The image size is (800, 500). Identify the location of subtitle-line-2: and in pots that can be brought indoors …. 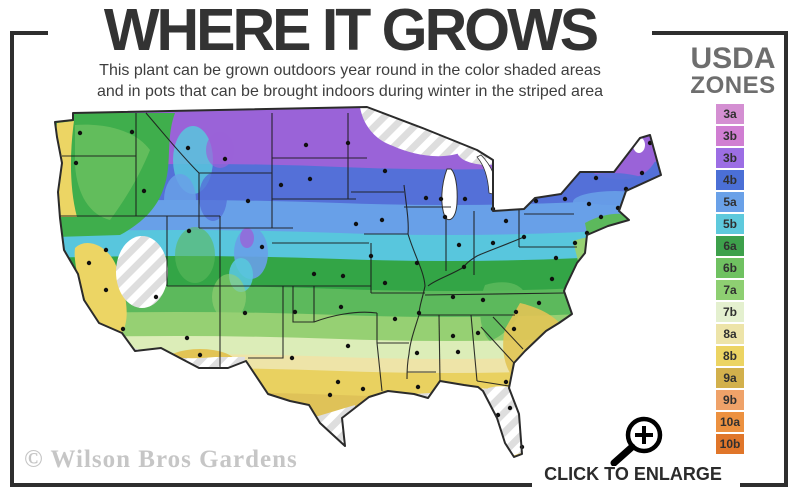
(350, 91).